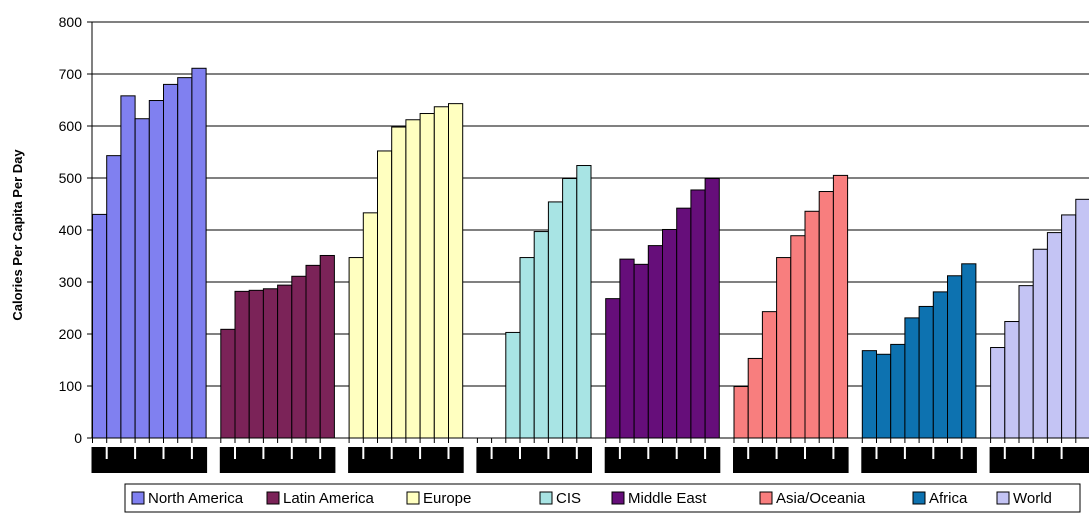 This screenshot has height=516, width=1089. What do you see at coordinates (71, 386) in the screenshot?
I see `y-tick-label: 100` at bounding box center [71, 386].